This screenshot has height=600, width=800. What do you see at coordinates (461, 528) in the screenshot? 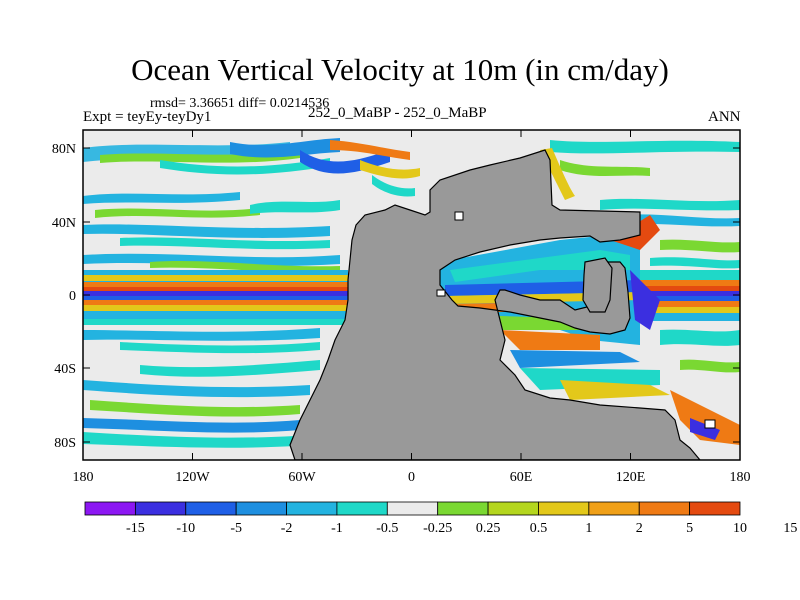
I see `colorbar-labels: -15 -10 -5 -2 -1 -0.5 -0.25 0.25 0.5 1 2 5 10 15` at bounding box center [461, 528].